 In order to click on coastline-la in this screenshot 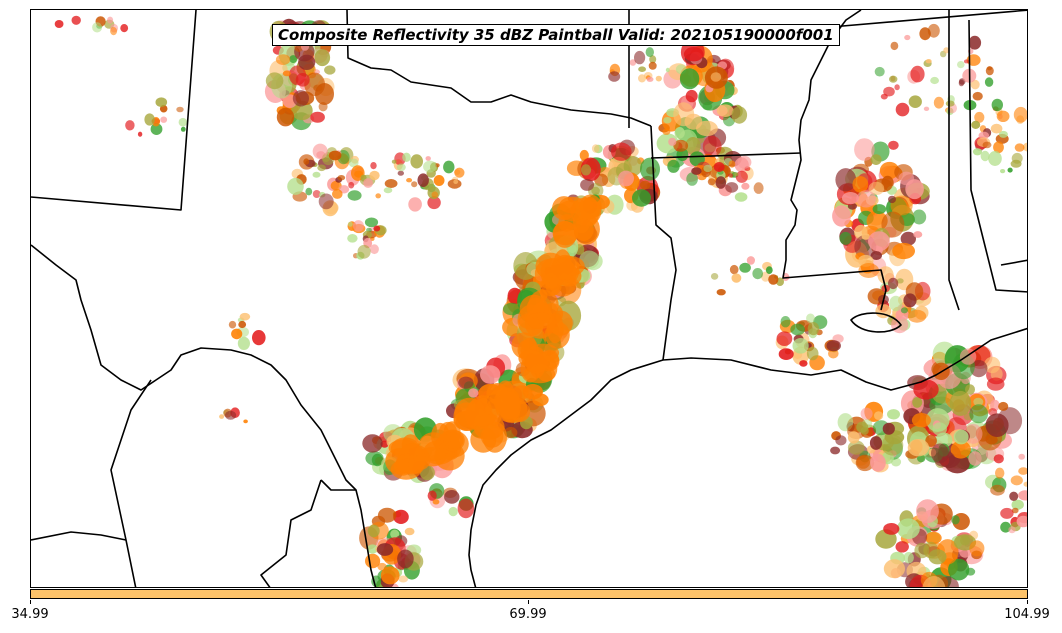, I will do `click(844, 359)`.